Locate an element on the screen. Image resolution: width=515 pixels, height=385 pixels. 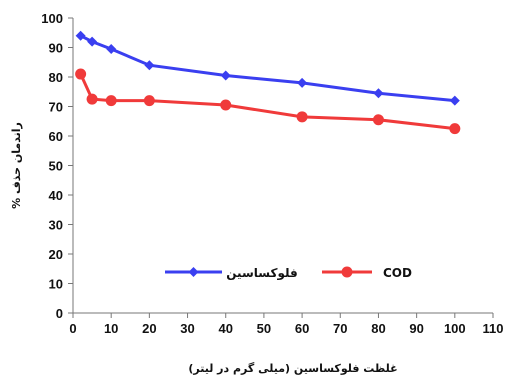
y-tick-label: 10 is located at coordinates (56, 284).